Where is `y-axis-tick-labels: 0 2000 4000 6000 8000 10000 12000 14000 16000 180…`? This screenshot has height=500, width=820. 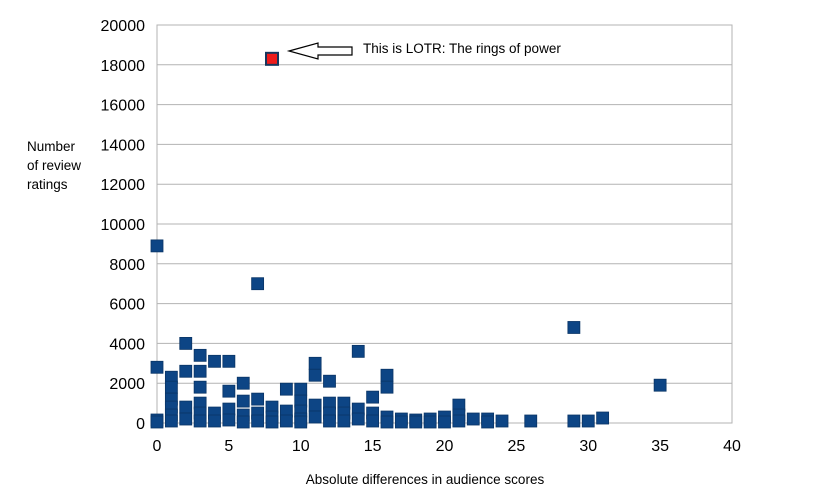
y-axis-tick-labels: 0 2000 4000 6000 8000 10000 12000 14000 16000 180… is located at coordinates (123, 225).